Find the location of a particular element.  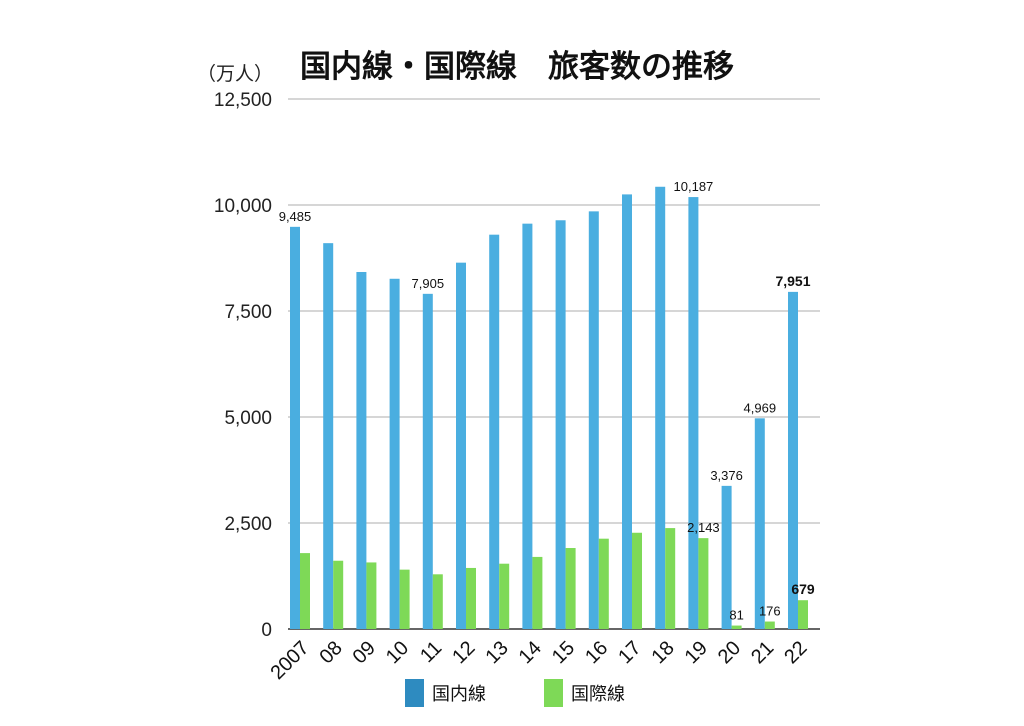

data-label: 679 is located at coordinates (803, 589).